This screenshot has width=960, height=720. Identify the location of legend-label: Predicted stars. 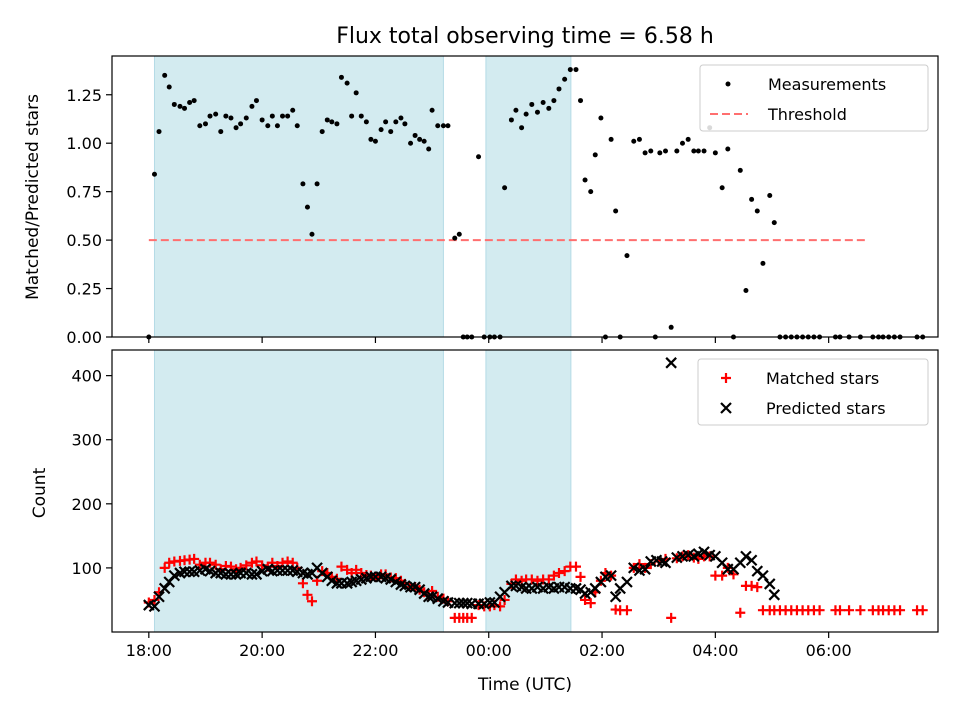
(826, 408).